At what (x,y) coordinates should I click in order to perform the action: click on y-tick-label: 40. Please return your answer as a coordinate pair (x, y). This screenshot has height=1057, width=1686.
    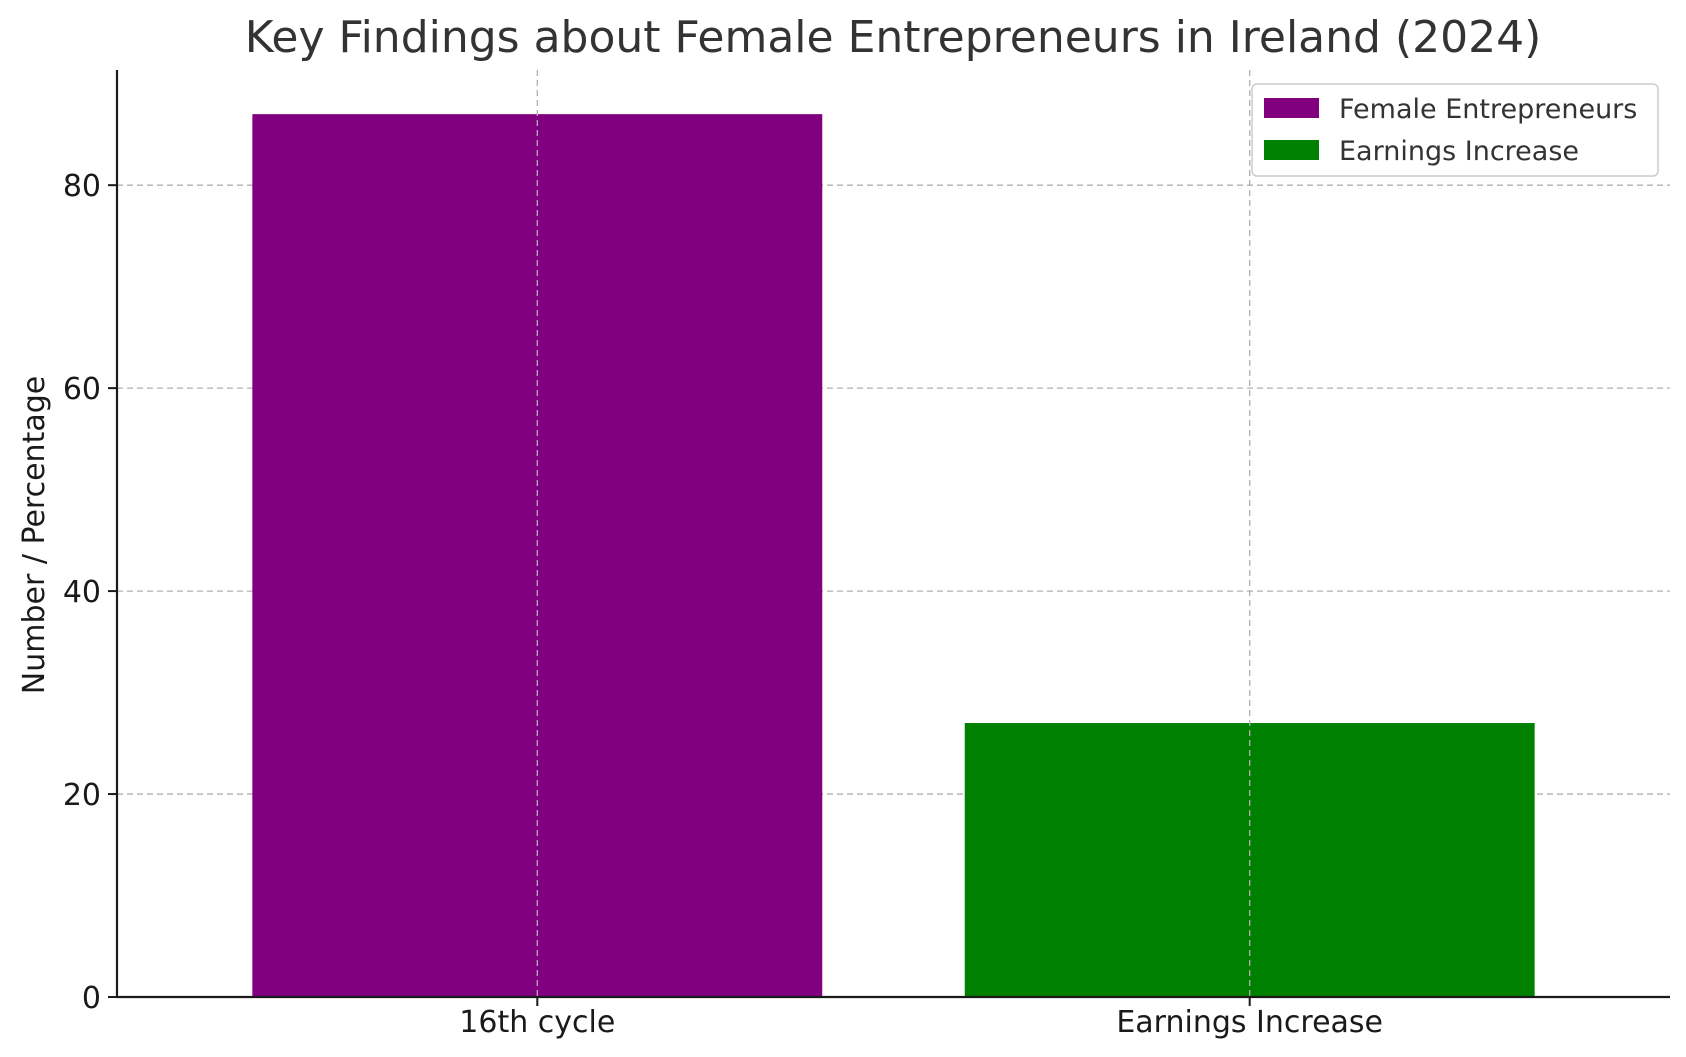
    Looking at the image, I should click on (82, 592).